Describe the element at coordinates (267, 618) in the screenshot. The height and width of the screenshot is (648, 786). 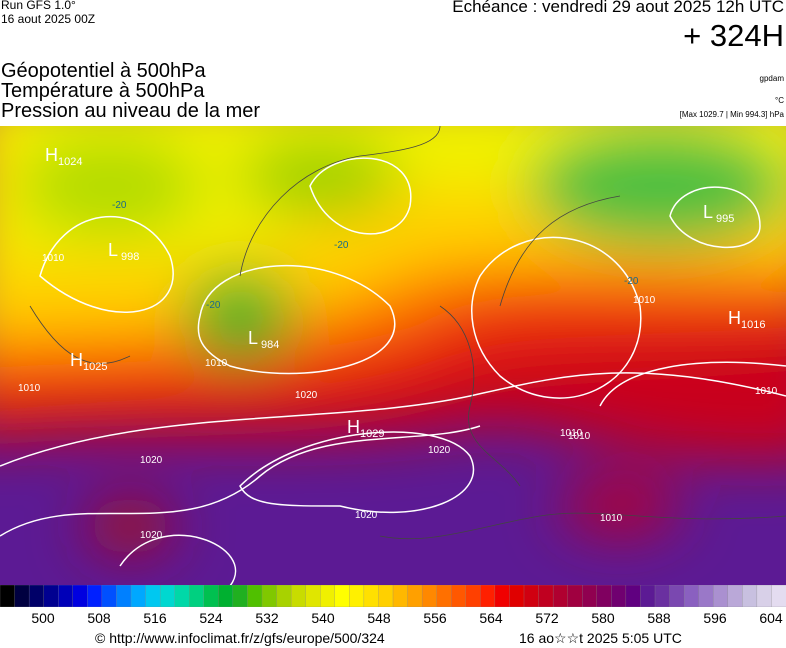
I see `colorbar-label: 532` at that location.